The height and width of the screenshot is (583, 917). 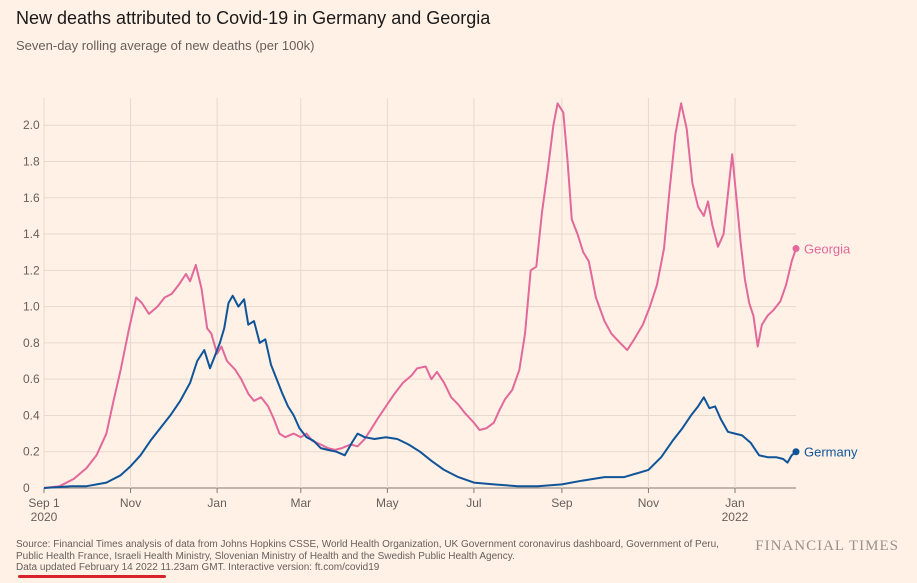 What do you see at coordinates (825, 351) in the screenshot?
I see `series-labels: Georgia Germany` at bounding box center [825, 351].